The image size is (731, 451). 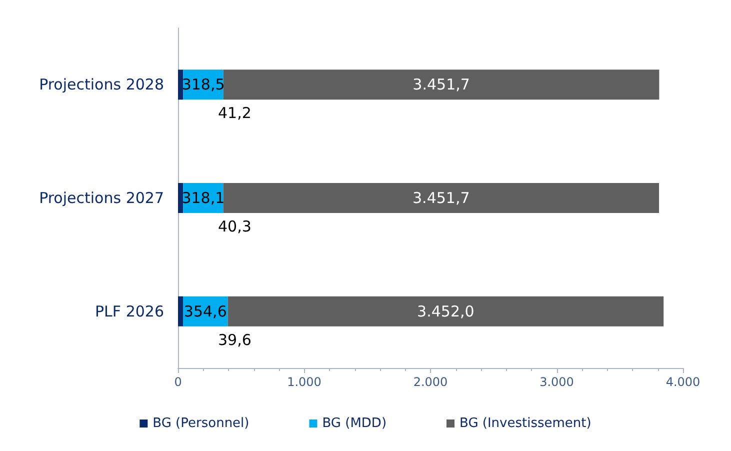 I want to click on x-tick-label: 2.000, so click(x=430, y=382).